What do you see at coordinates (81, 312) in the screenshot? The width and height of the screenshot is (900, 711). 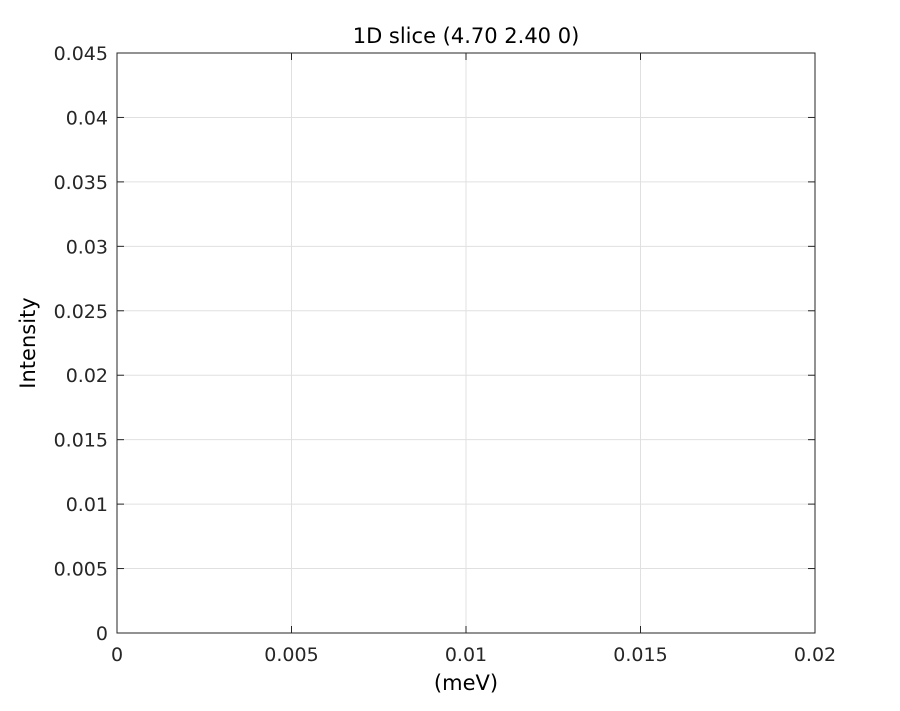 I see `y-tick-label: 0.025` at bounding box center [81, 312].